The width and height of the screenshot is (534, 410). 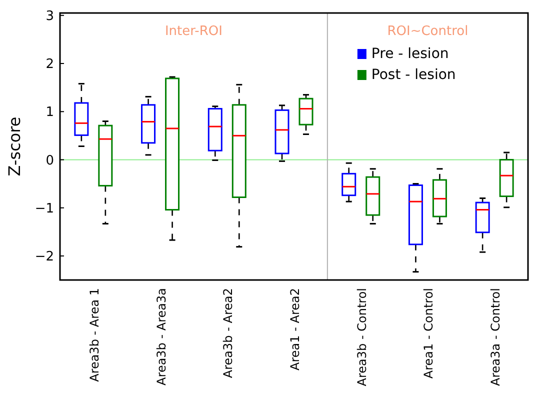 What do you see at coordinates (193, 31) in the screenshot?
I see `annotation: Inter-ROI` at bounding box center [193, 31].